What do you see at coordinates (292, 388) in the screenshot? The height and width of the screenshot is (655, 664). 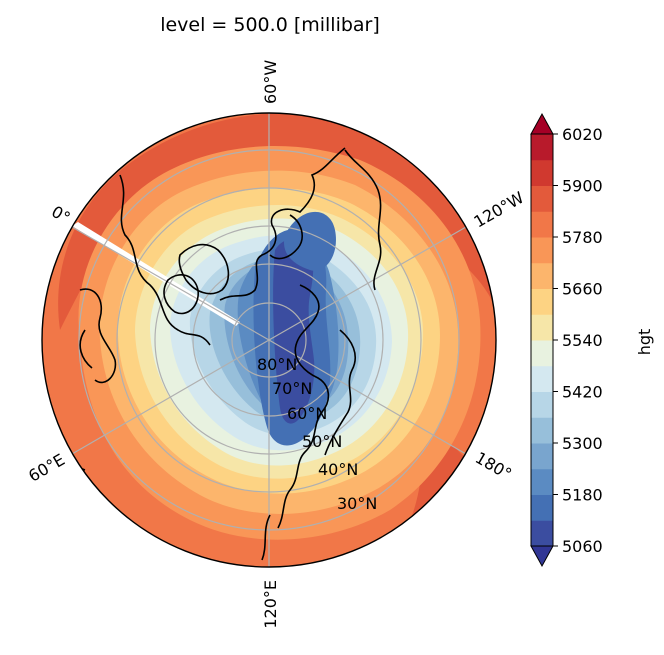 I see `lat-label-70: 70°N` at bounding box center [292, 388].